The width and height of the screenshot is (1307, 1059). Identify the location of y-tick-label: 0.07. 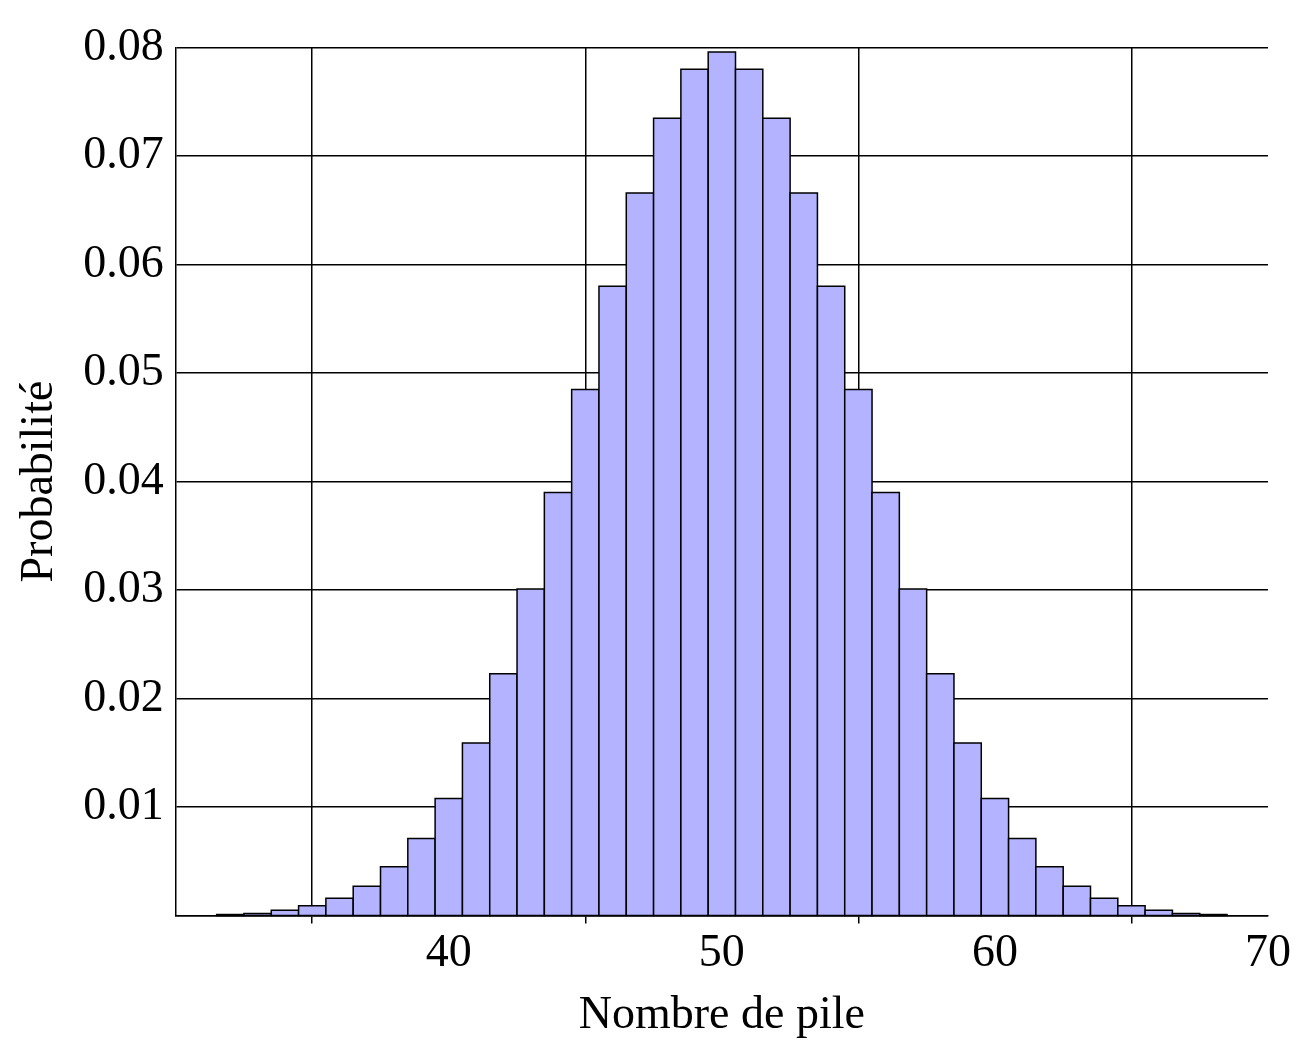
(123, 153).